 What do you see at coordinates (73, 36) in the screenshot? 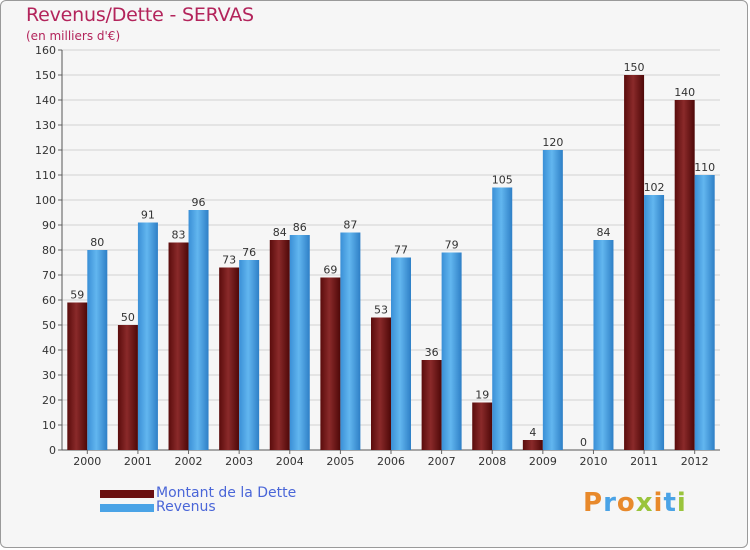
I see `chart-subtitle: (en milliers d'€)` at bounding box center [73, 36].